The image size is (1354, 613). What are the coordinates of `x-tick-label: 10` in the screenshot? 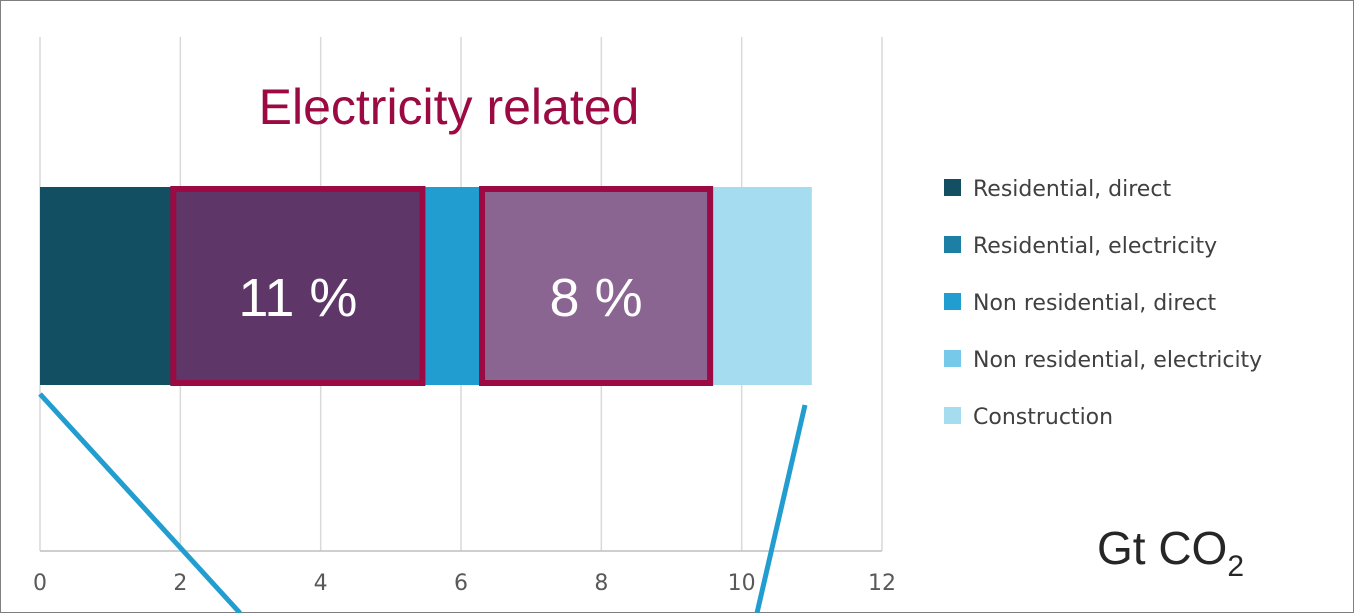 It's located at (742, 583).